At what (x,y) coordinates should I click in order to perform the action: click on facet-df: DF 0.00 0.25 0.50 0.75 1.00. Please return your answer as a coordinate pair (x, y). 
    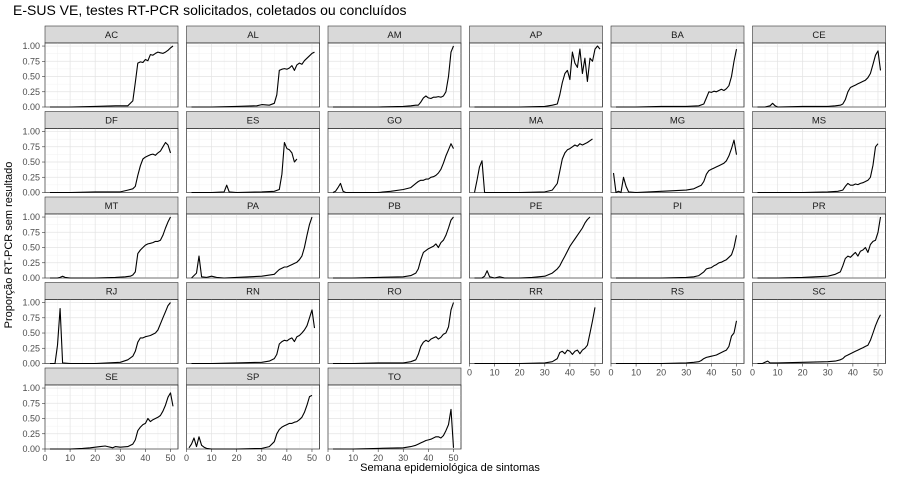
    Looking at the image, I should click on (100, 154).